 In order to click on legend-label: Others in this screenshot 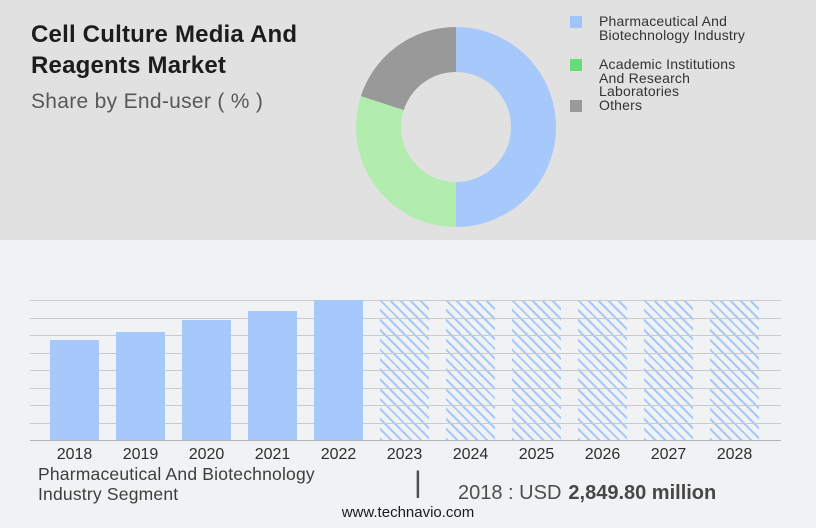, I will do `click(621, 104)`.